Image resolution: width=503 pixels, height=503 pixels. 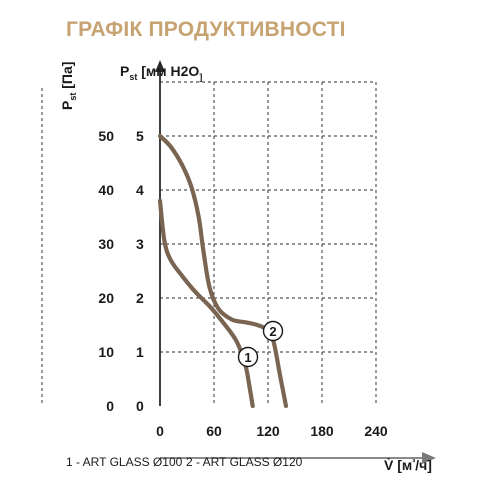 I want to click on y-tick-mm: 0, so click(x=140, y=406).